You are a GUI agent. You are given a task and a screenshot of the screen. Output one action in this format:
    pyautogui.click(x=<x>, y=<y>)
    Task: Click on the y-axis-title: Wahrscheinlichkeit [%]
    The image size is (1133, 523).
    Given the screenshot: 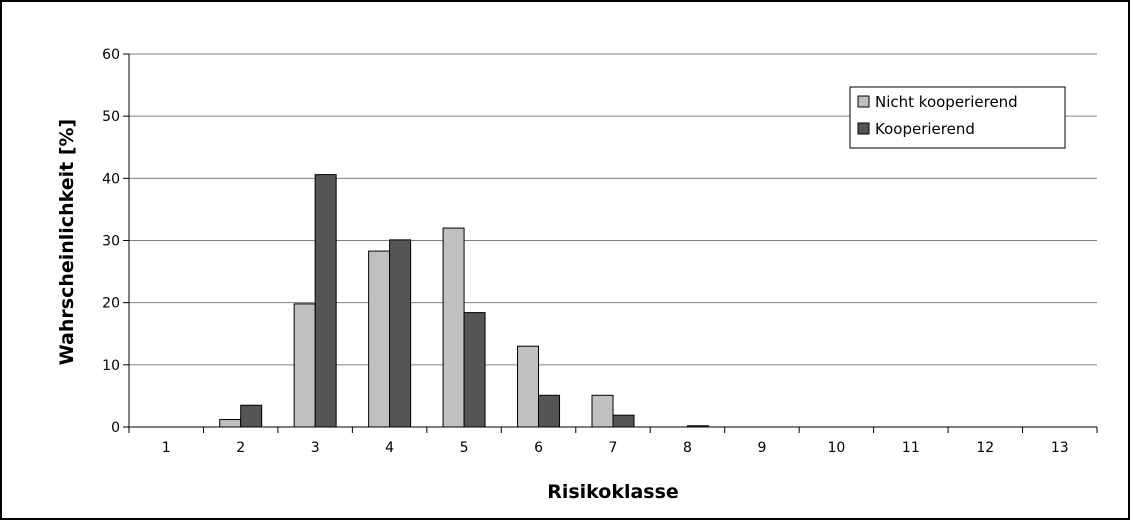 What is the action you would take?
    pyautogui.click(x=67, y=242)
    